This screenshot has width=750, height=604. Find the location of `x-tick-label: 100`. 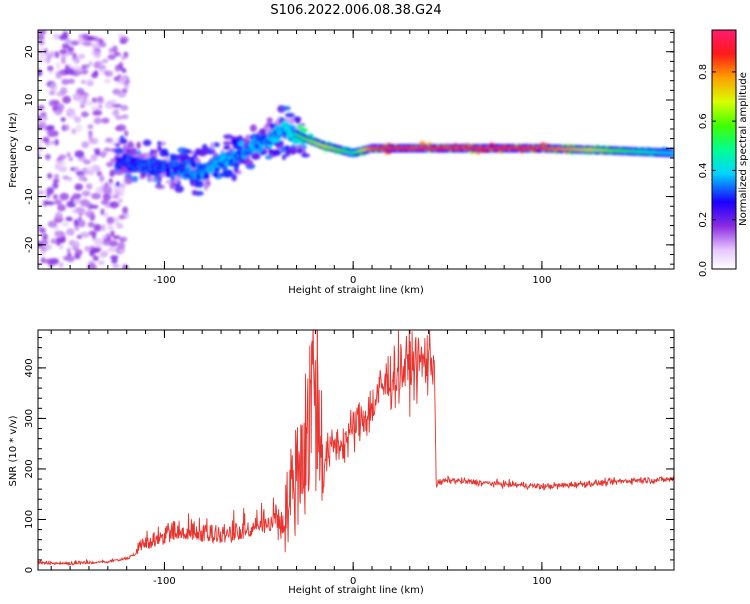

x-tick-label: 100 is located at coordinates (541, 581).